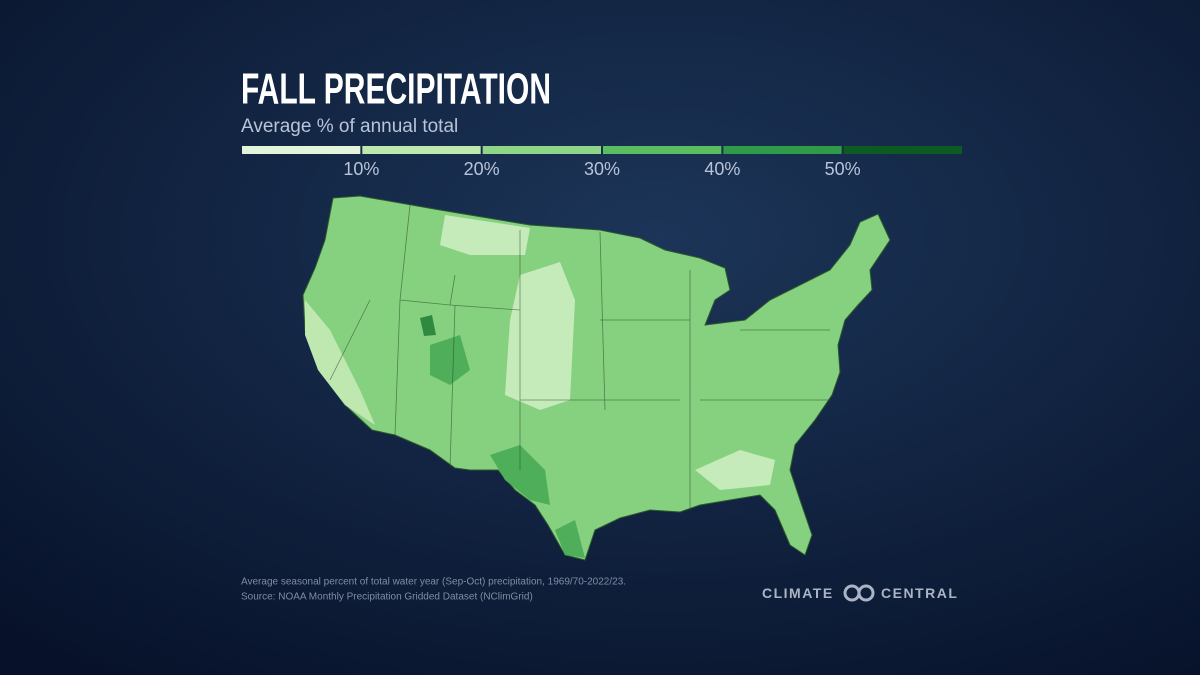 This screenshot has height=675, width=1200. I want to click on legend-label: 30%, so click(602, 169).